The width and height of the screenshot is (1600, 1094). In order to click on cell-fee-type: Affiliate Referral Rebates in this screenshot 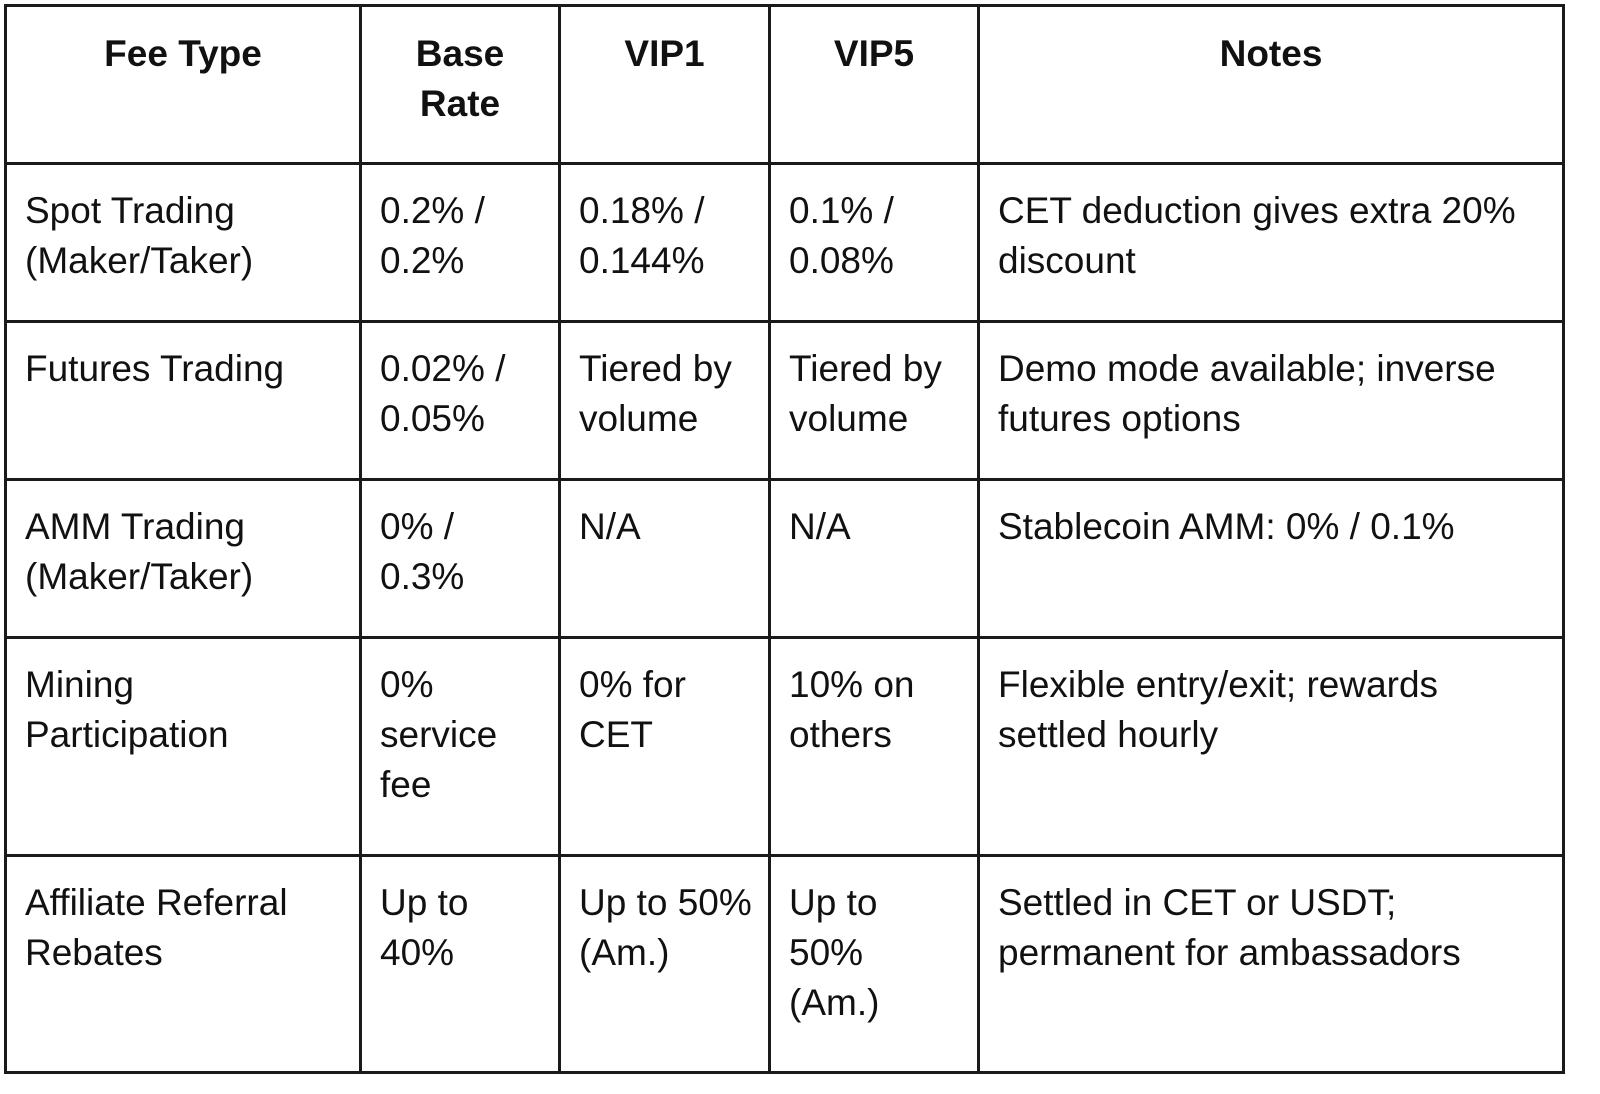, I will do `click(183, 964)`.